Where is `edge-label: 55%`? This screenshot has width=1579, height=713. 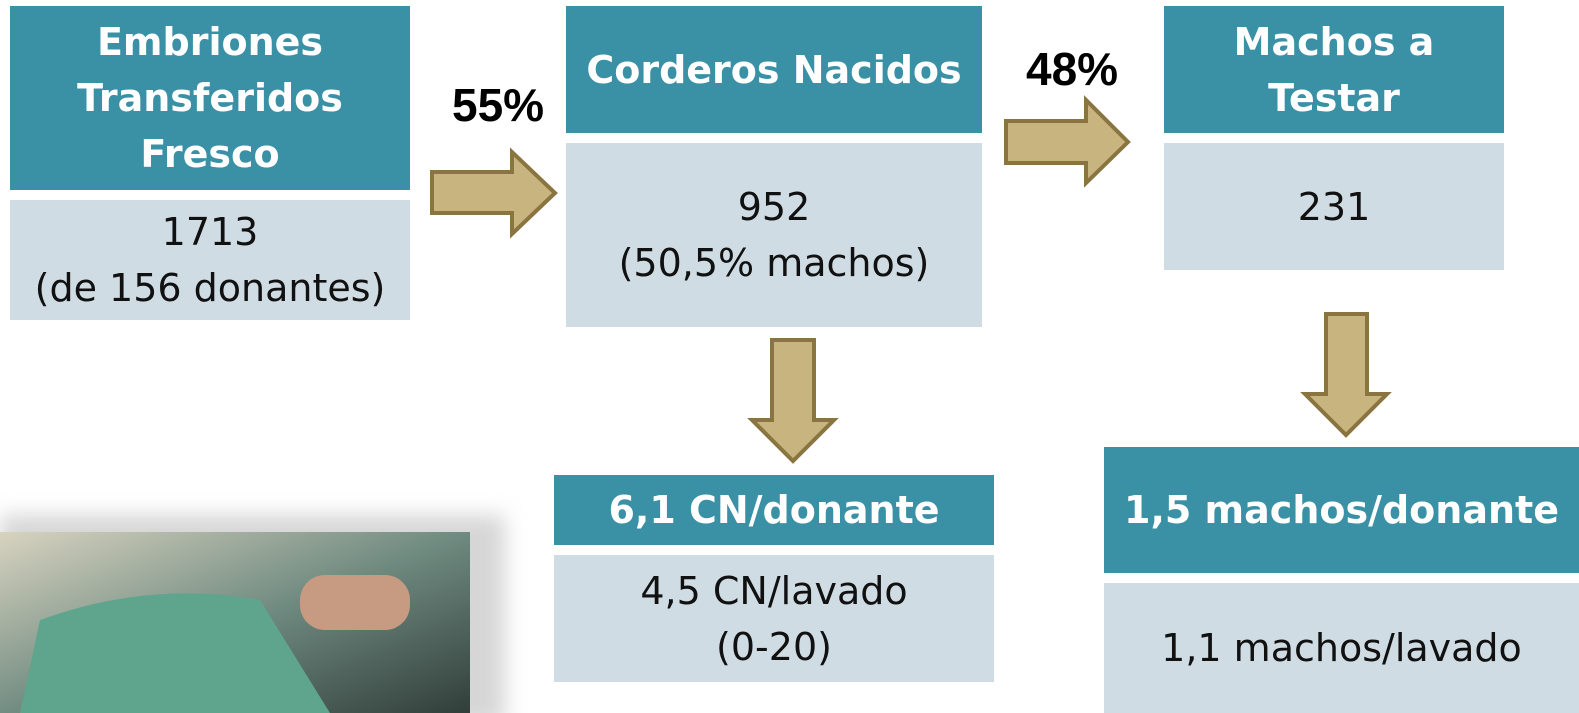
edge-label: 55% is located at coordinates (498, 105).